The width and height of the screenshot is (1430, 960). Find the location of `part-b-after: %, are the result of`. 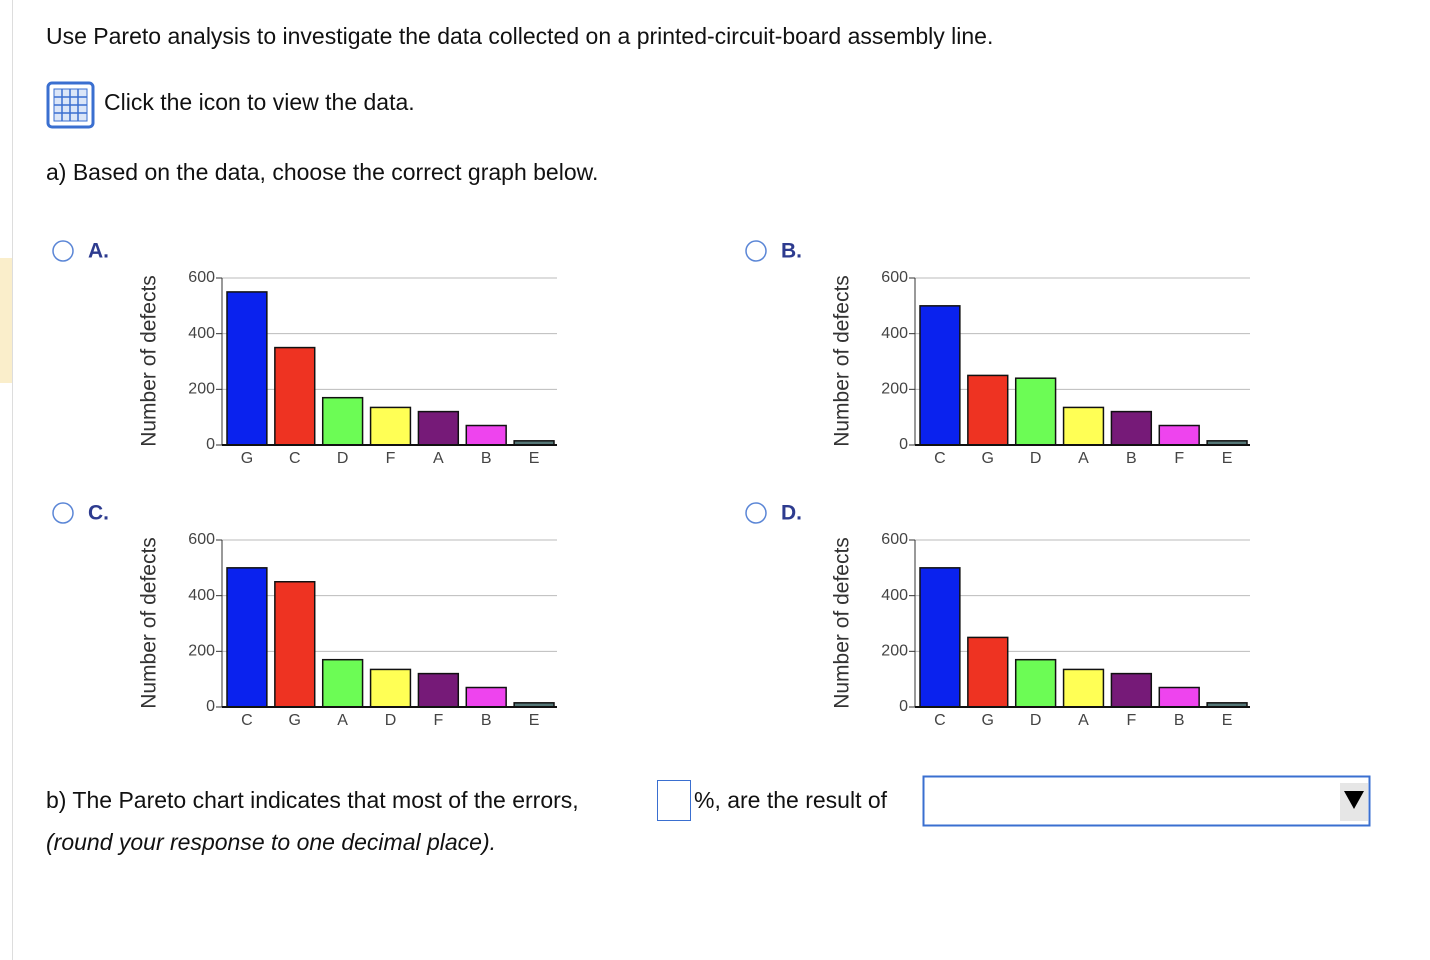

part-b-after: %, are the result of is located at coordinates (791, 800).